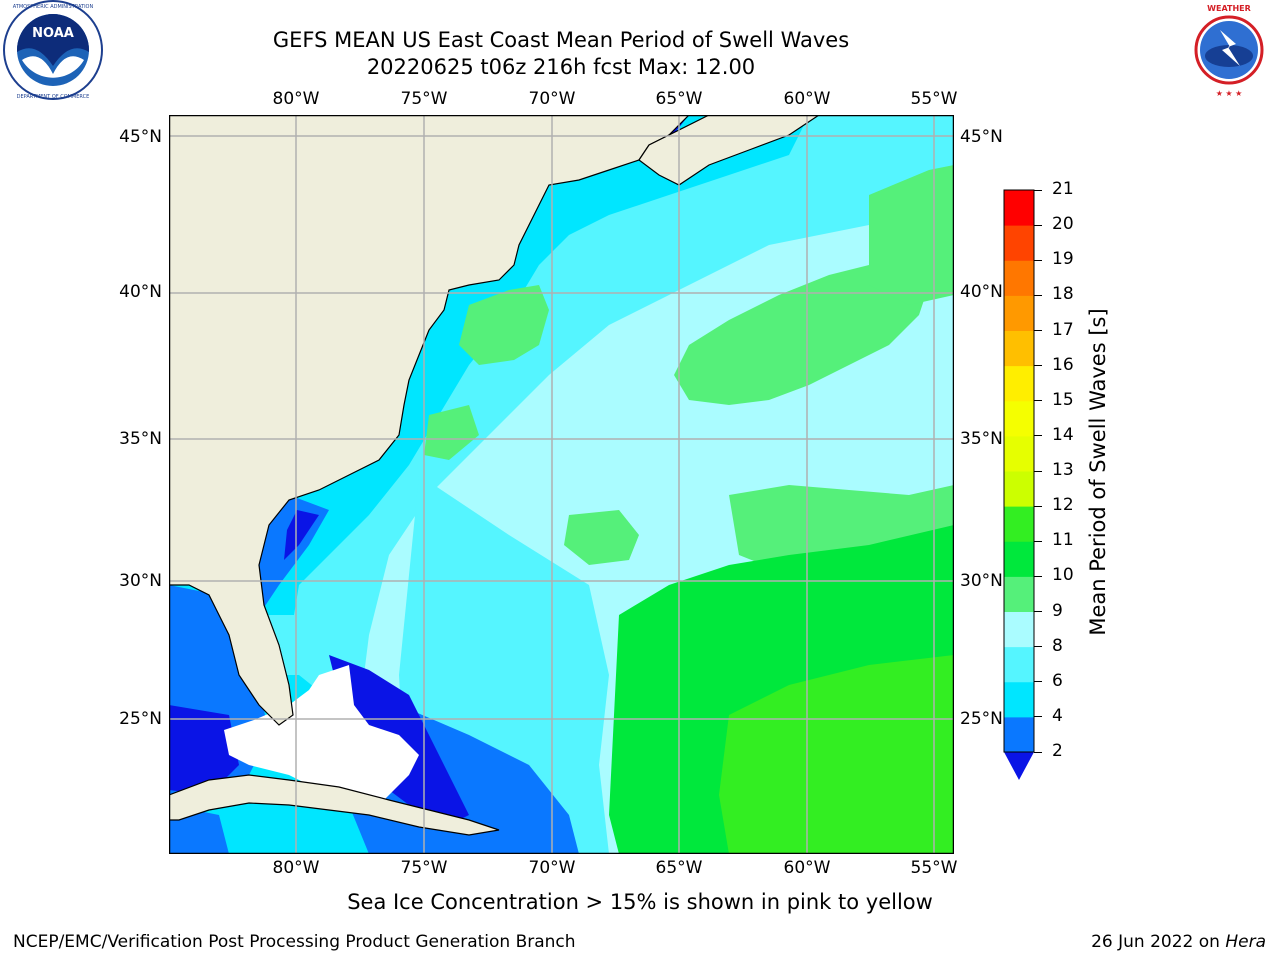 The height and width of the screenshot is (960, 1280). Describe the element at coordinates (140, 292) in the screenshot. I see `lat-label-left-40n: 40°N` at that location.